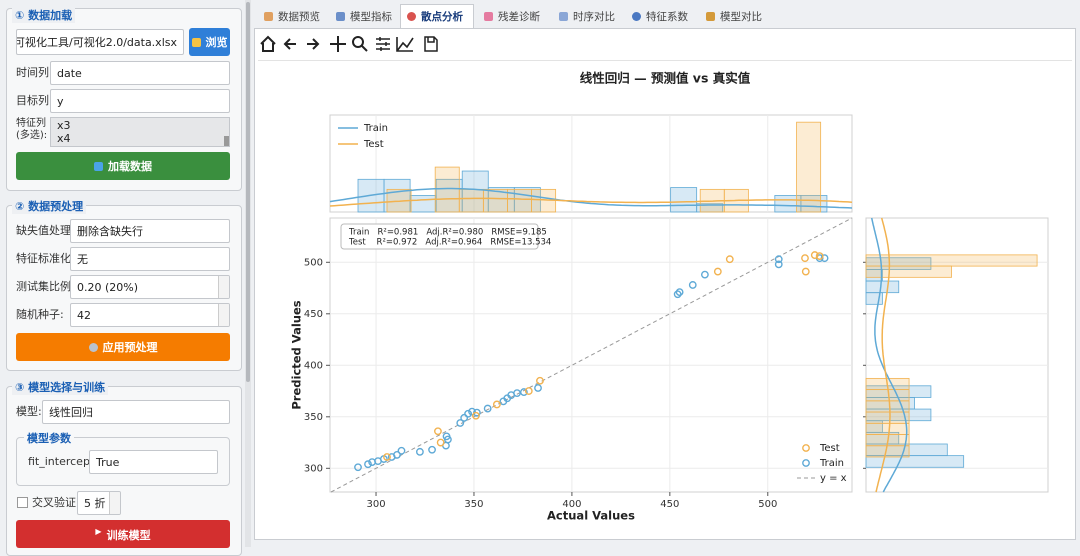 The width and height of the screenshot is (1080, 556). Describe the element at coordinates (108, 287) in the screenshot. I see `spin-value: 0.20 (20%)` at that location.